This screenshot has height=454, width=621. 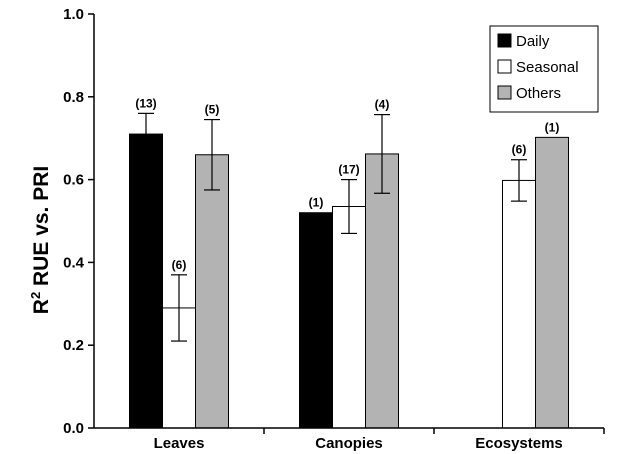 I want to click on y-axis: 0.0 0.2 0.4 0.6 0.8 1.0, so click(x=79, y=221).